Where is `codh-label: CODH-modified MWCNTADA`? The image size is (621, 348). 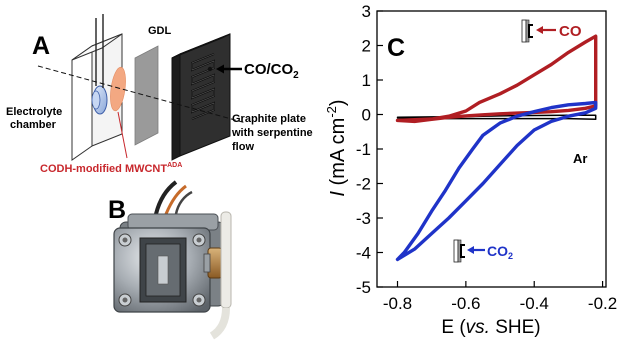
codh-label: CODH-modified MWCNTADA is located at coordinates (111, 168).